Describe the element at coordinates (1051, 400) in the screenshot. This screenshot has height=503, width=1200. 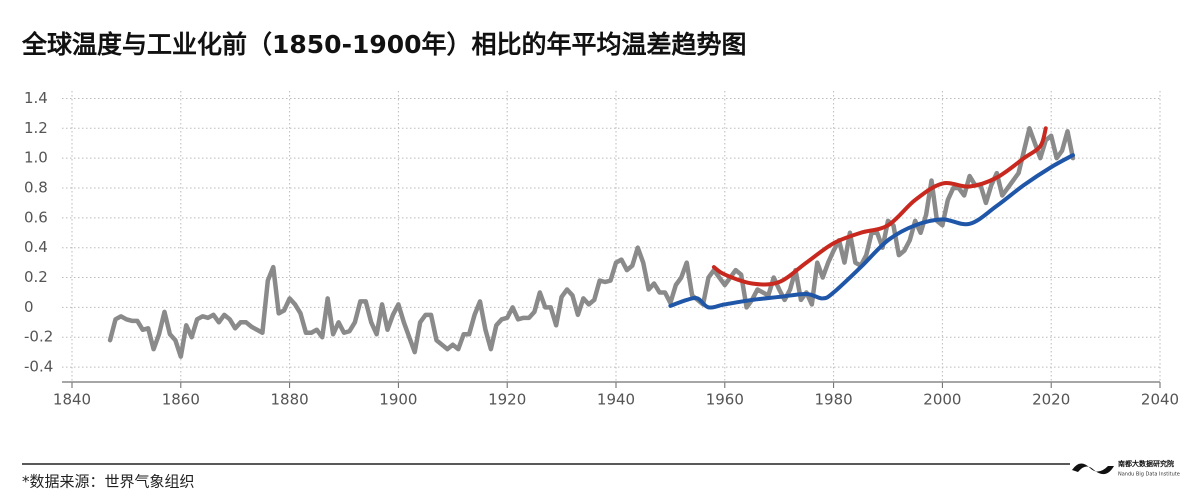
I see `x-tick-label: 2020` at that location.